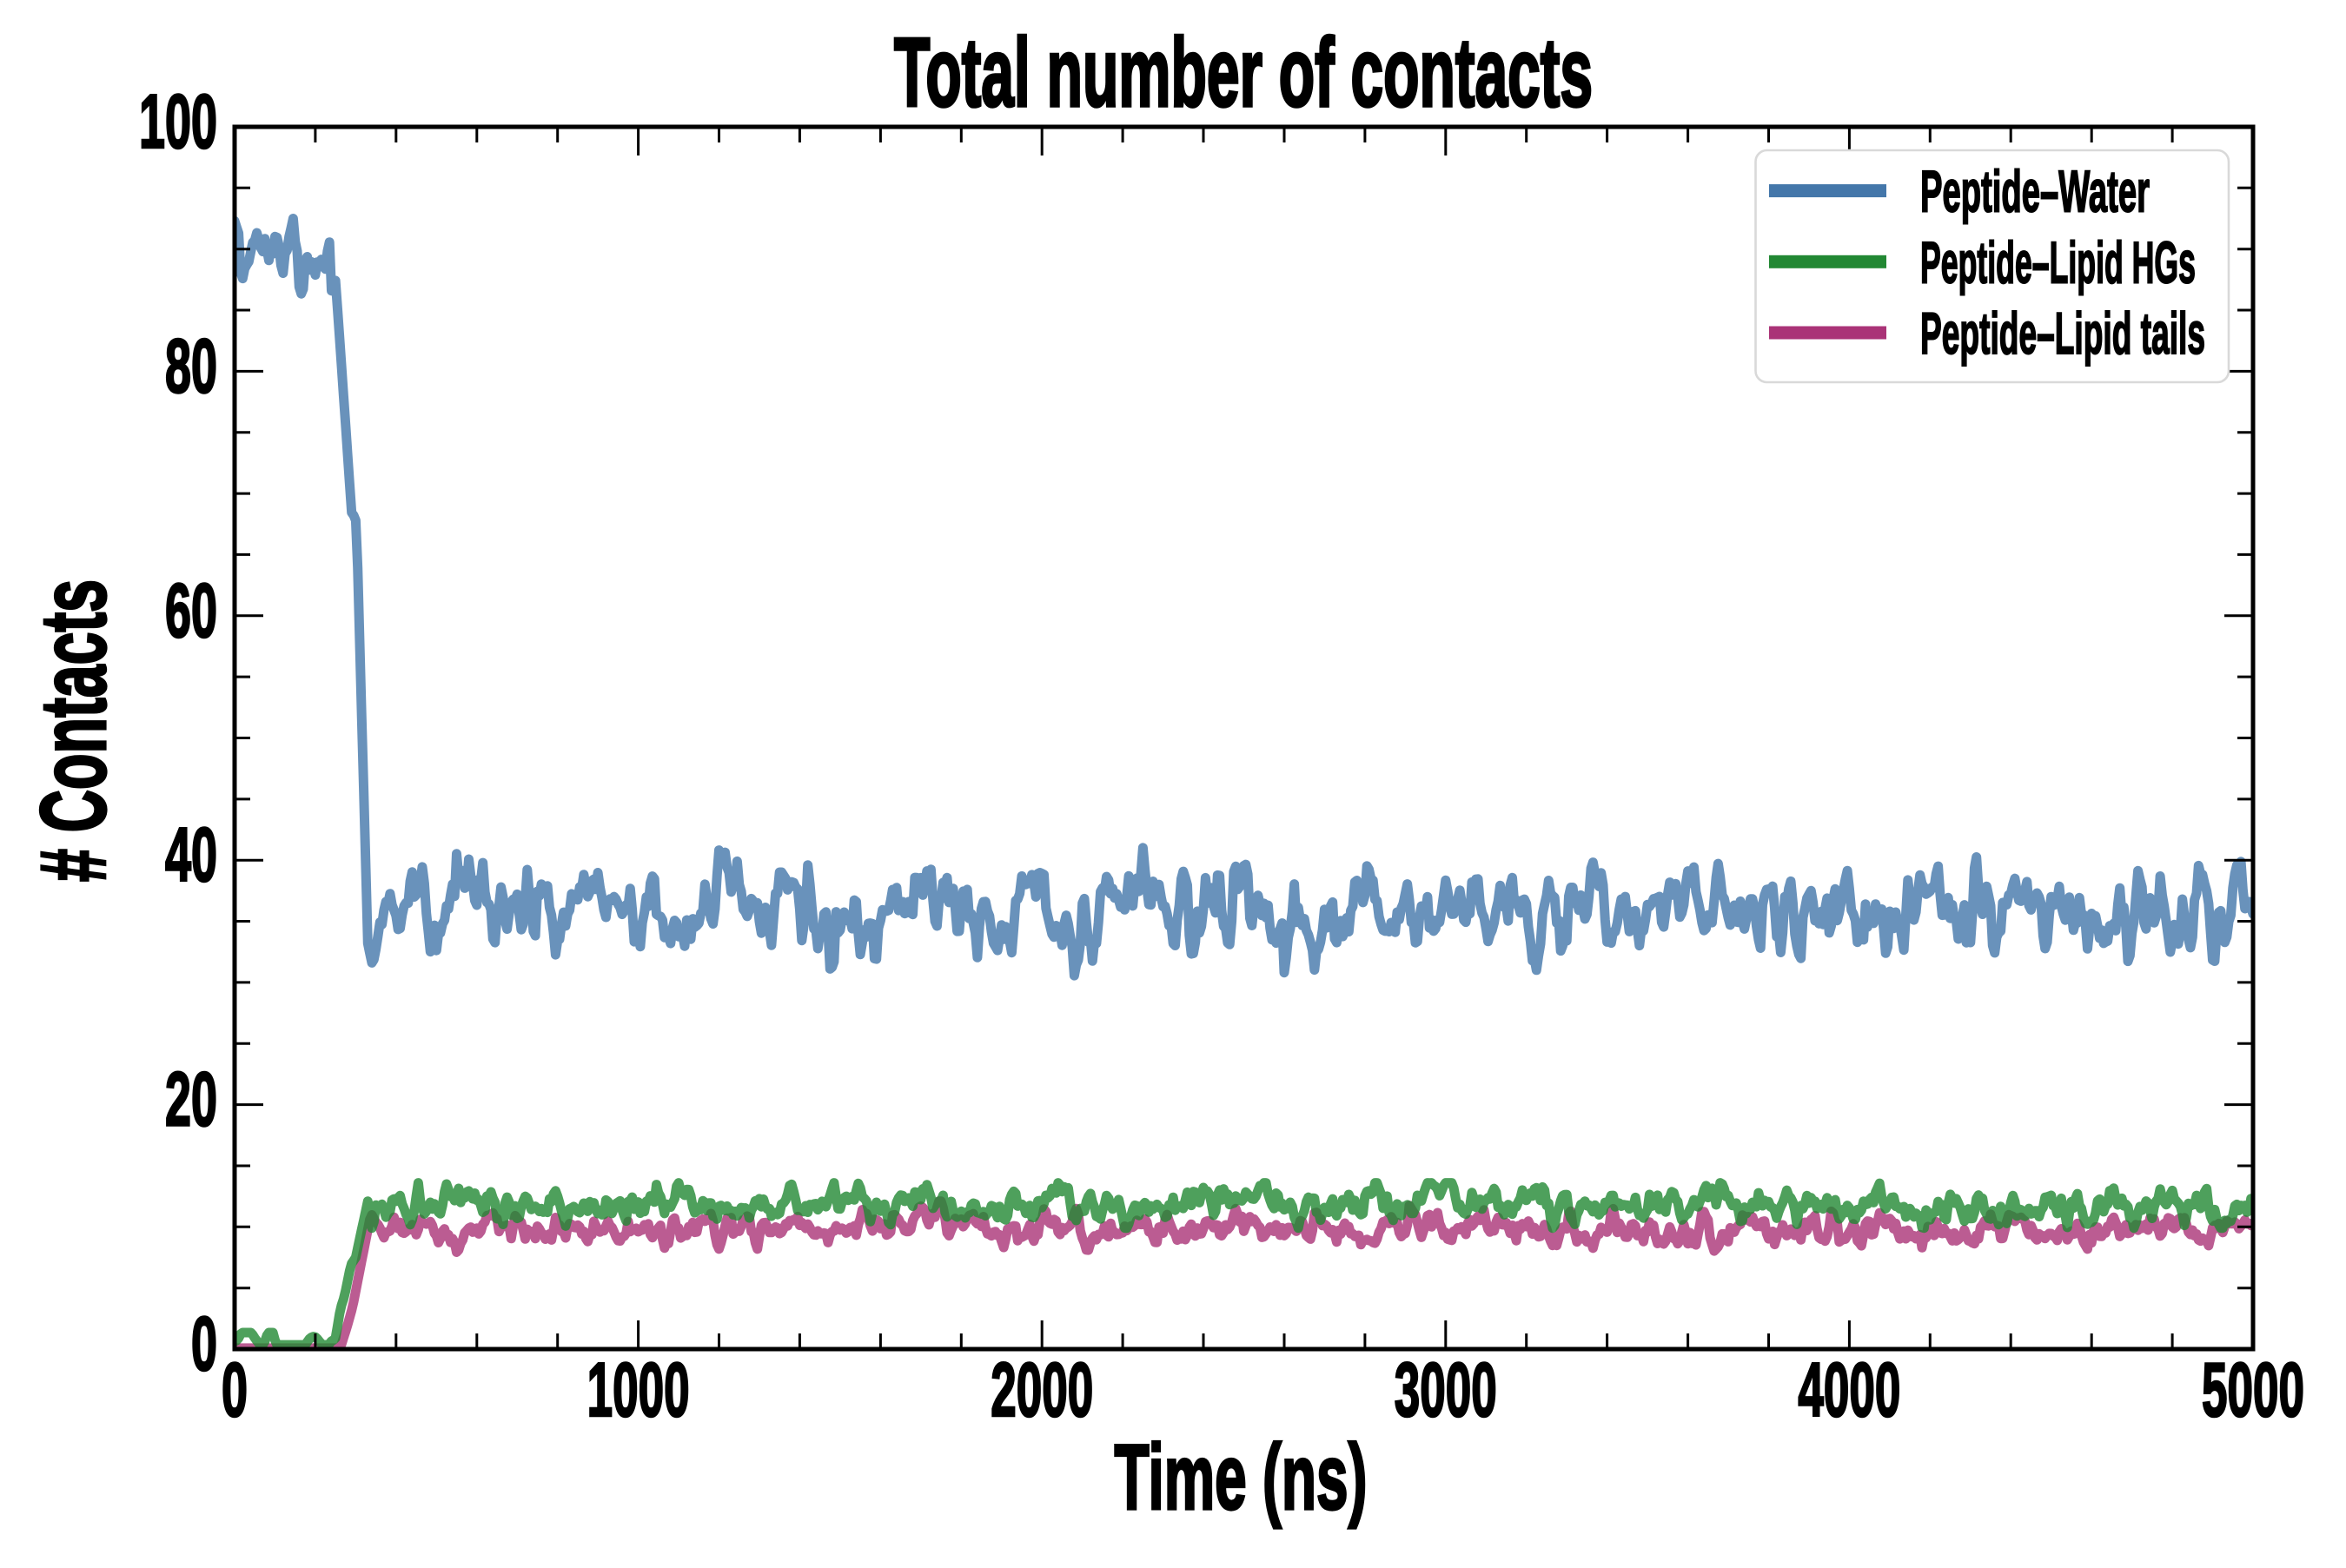 The width and height of the screenshot is (2346, 1568). Describe the element at coordinates (191, 1099) in the screenshot. I see `svg-text: 20` at that location.